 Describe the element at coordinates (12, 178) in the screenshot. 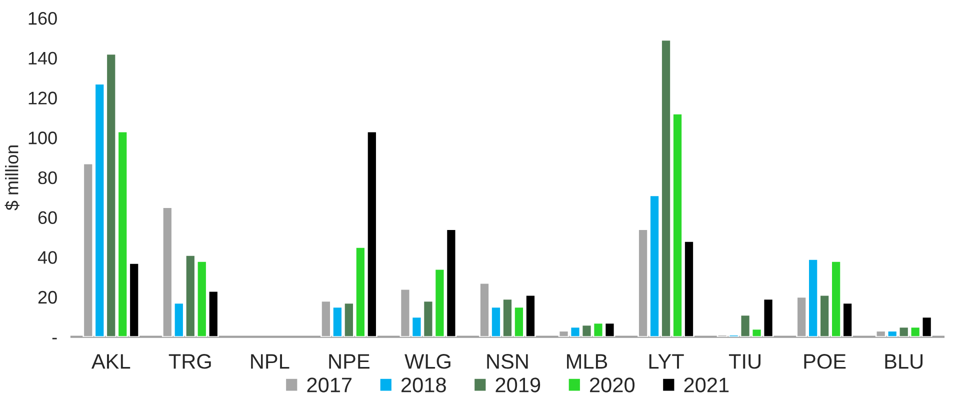

I see `y-axis-title: $ million` at that location.